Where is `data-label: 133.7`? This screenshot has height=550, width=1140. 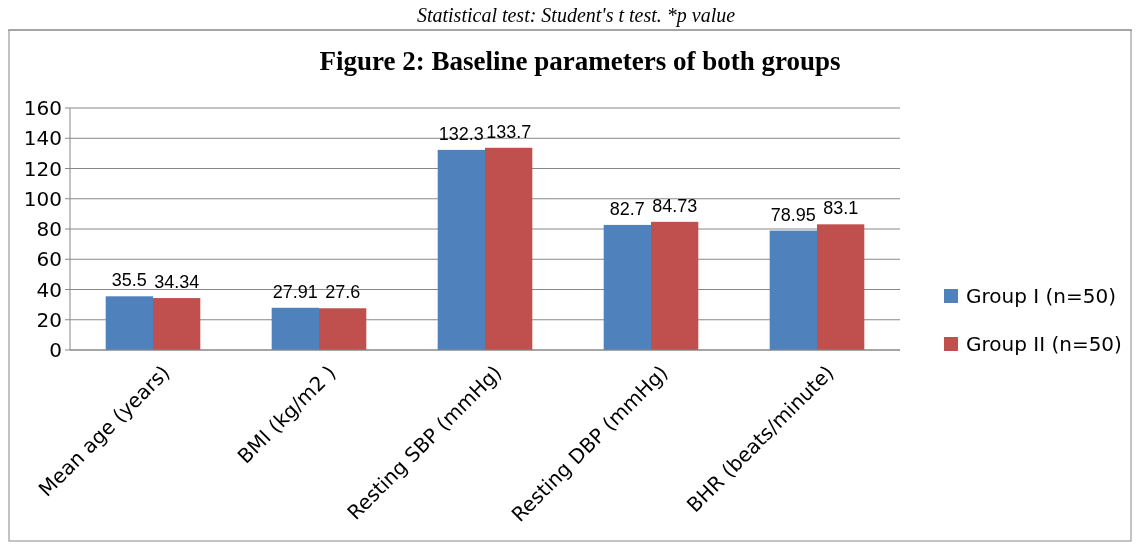 data-label: 133.7 is located at coordinates (509, 131).